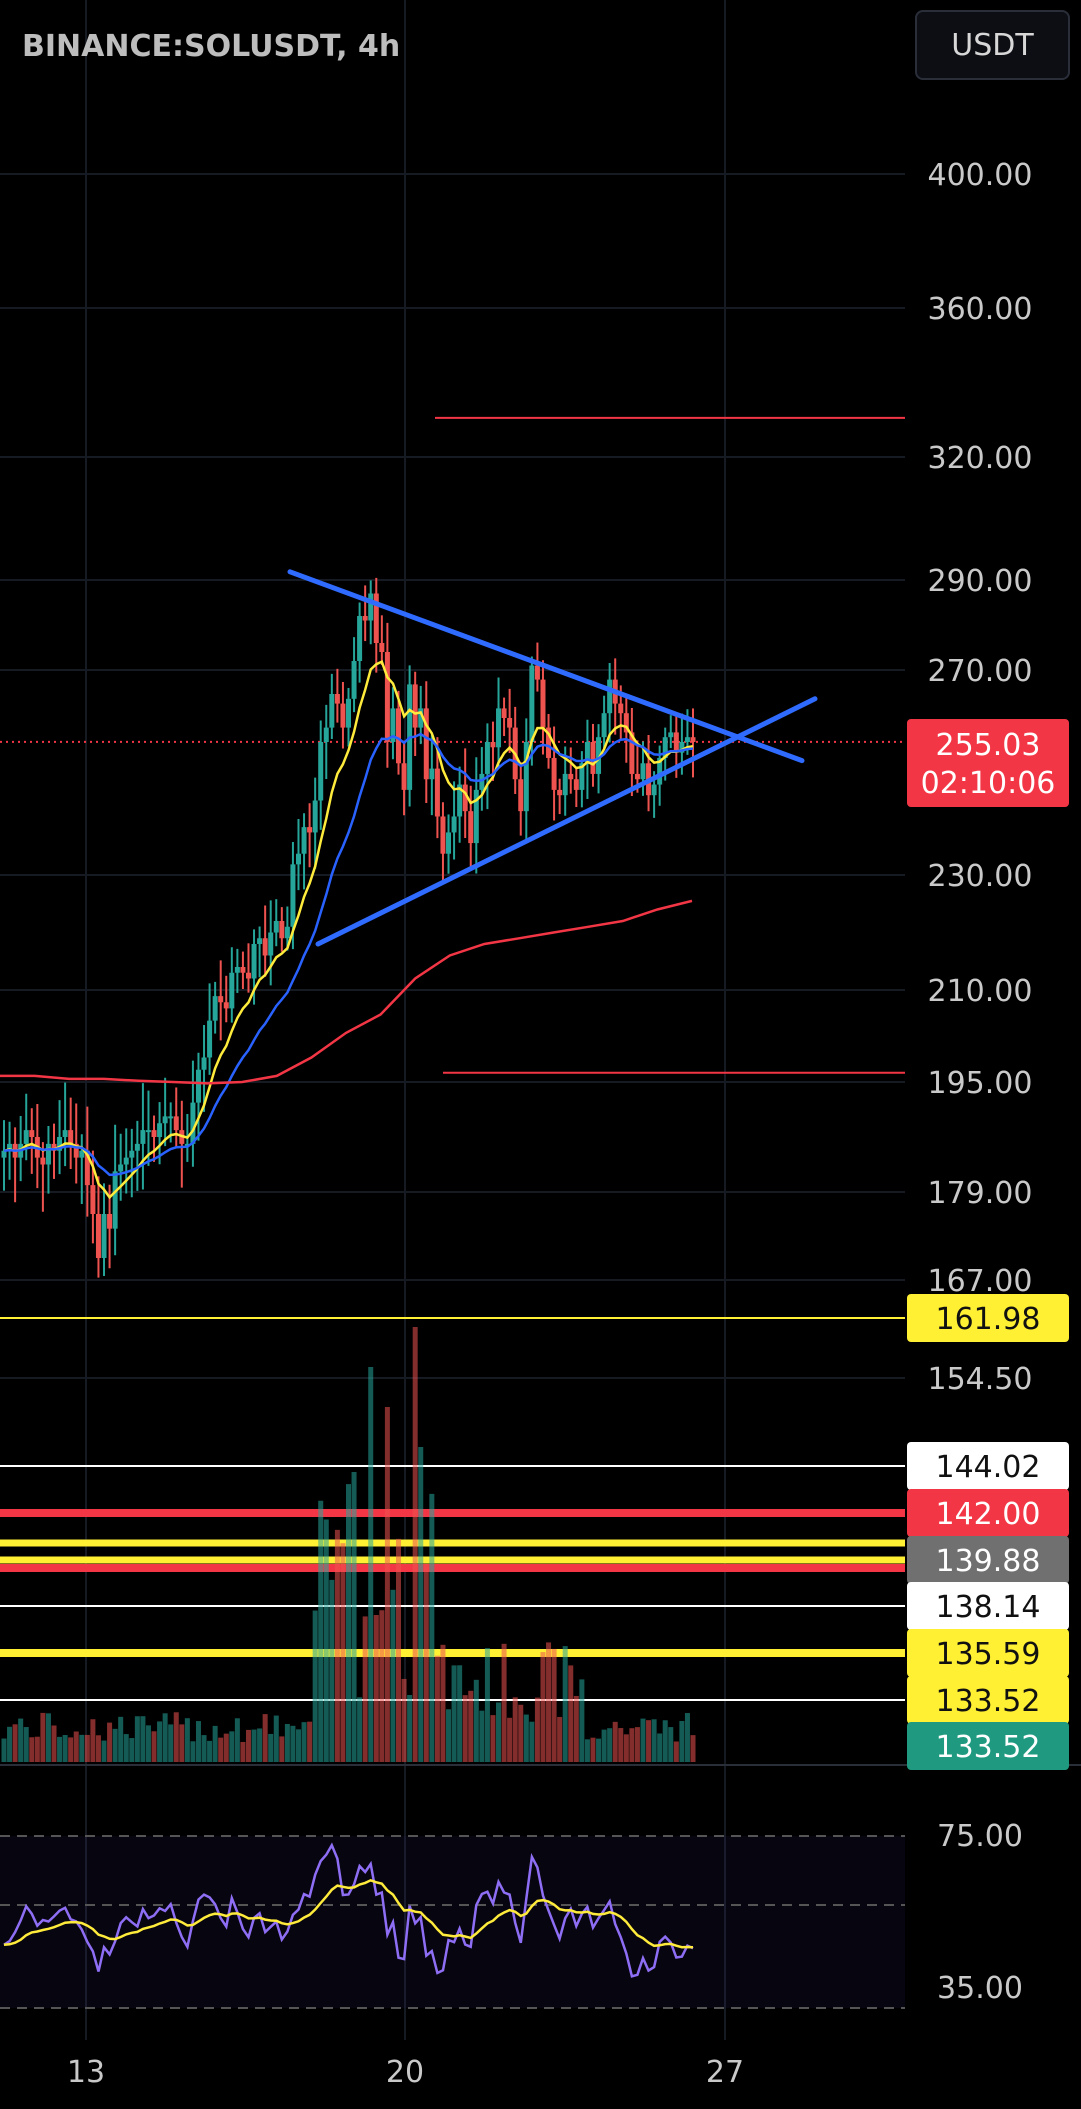 This screenshot has height=2109, width=1081. What do you see at coordinates (980, 671) in the screenshot?
I see `price-axis-label: 270.00` at bounding box center [980, 671].